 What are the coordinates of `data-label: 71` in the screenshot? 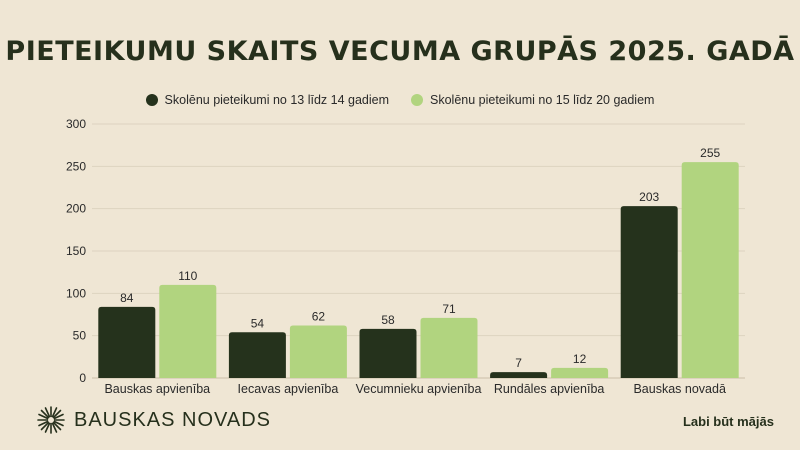 It's located at (449, 309).